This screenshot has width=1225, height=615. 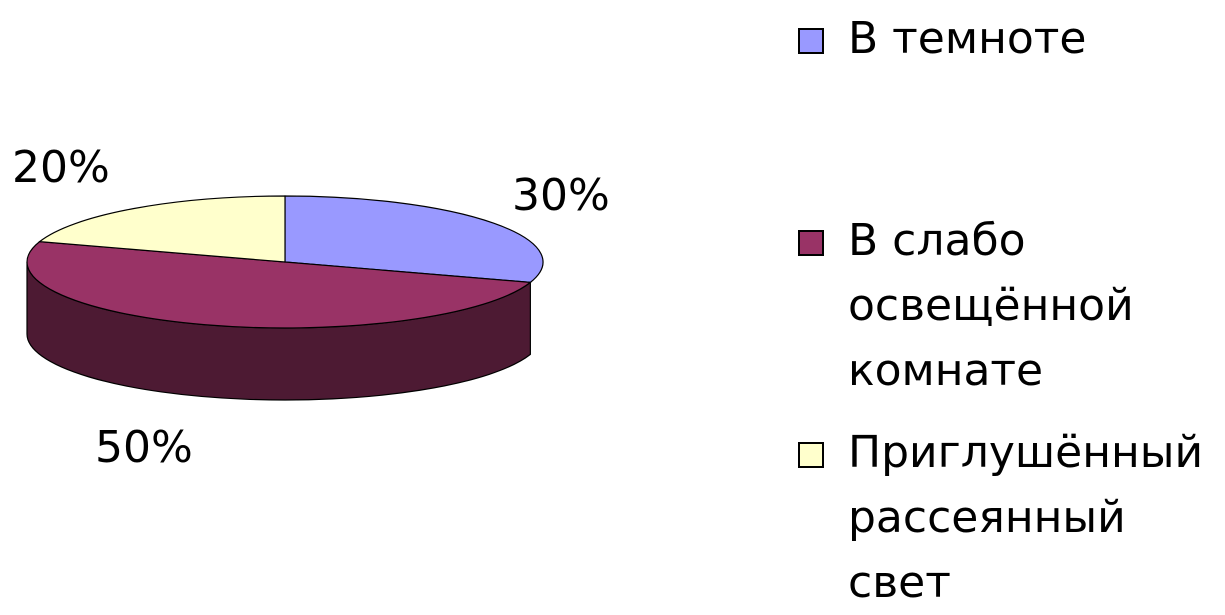 I want to click on legend-label: Приглушённый рассеянный свет, so click(x=1026, y=517).